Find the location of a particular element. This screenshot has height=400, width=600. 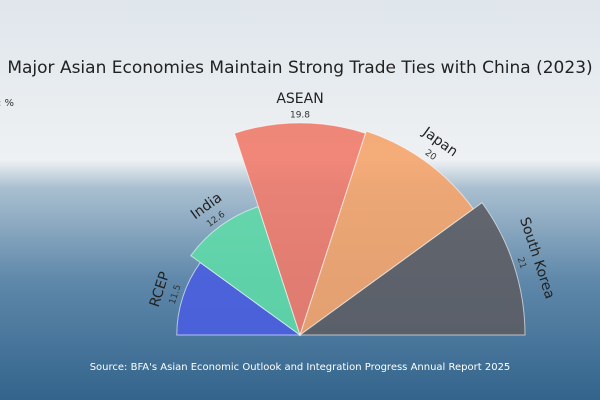

value-label: 19.8 is located at coordinates (300, 115).